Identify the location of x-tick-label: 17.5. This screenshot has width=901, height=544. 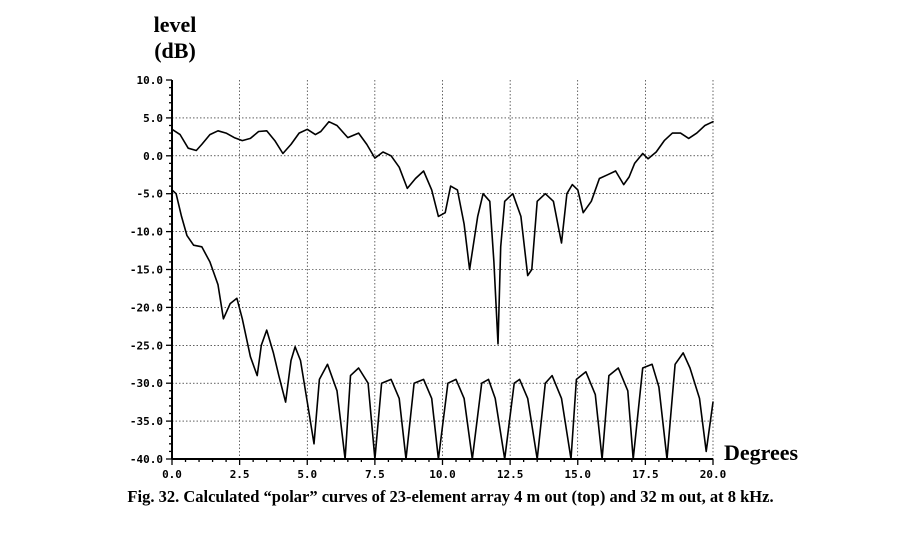
(645, 474).